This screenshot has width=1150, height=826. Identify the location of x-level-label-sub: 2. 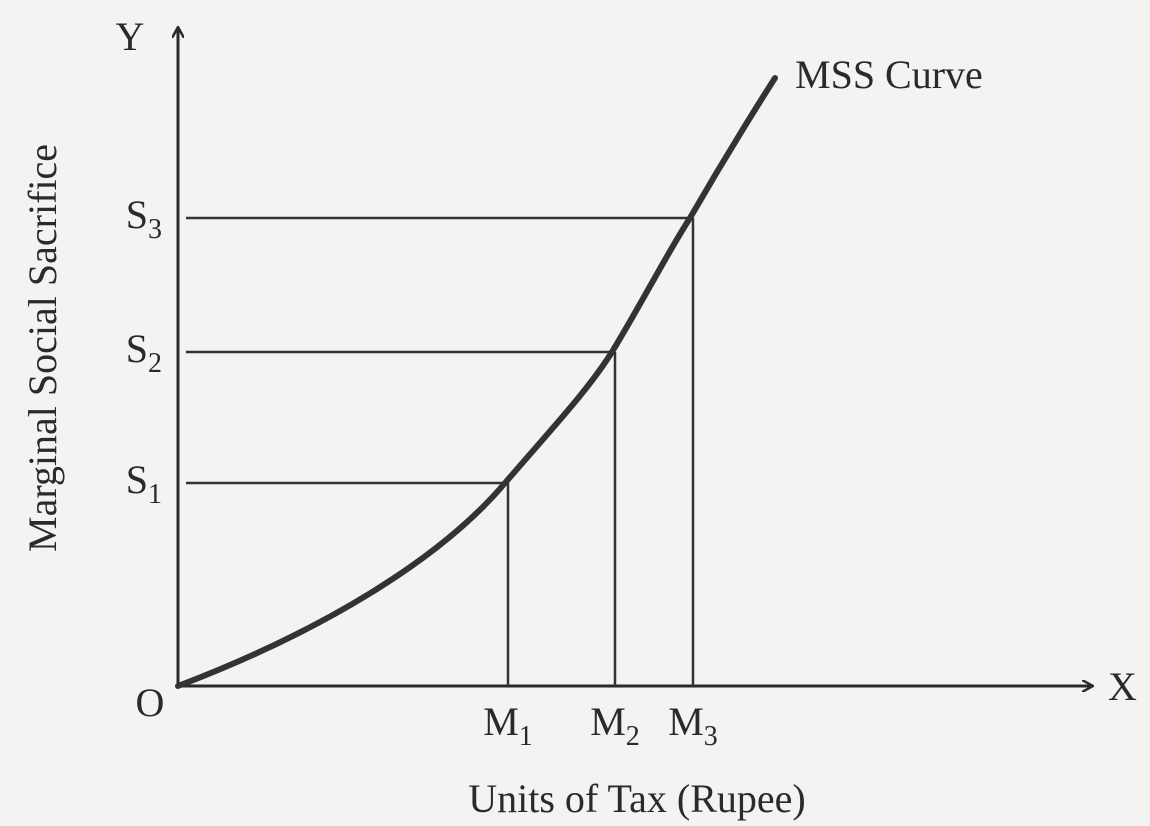
(633, 736).